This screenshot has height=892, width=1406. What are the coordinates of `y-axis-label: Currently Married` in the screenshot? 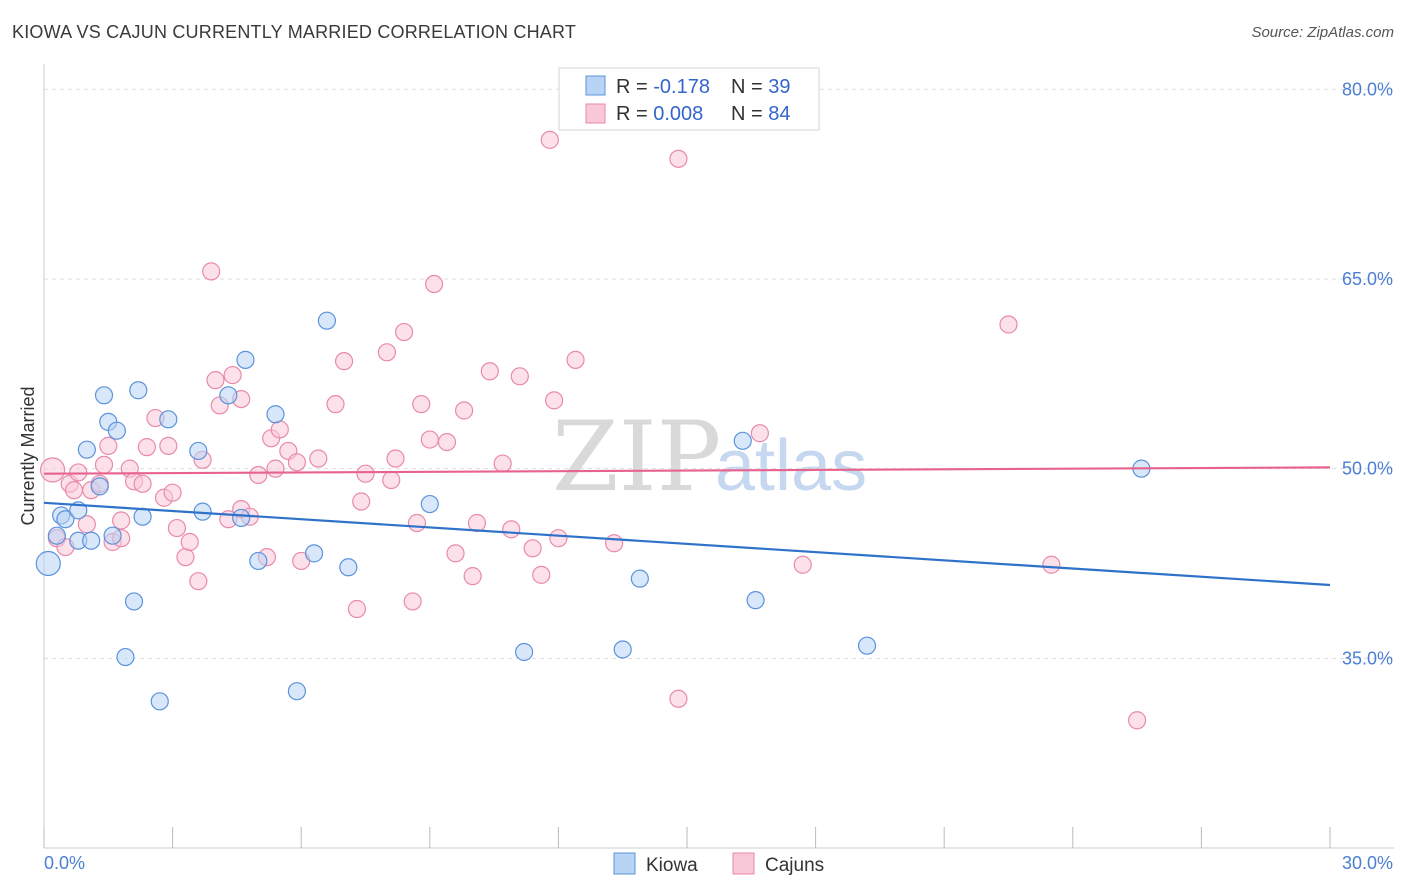 It's located at (28, 455).